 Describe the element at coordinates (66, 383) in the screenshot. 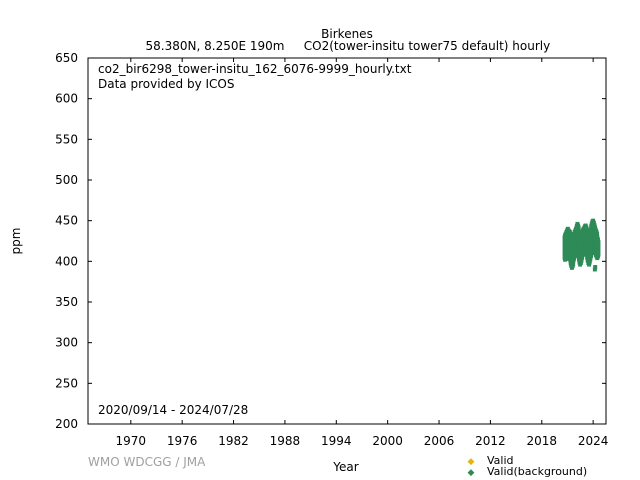

I see `y-tick-label: 250` at that location.